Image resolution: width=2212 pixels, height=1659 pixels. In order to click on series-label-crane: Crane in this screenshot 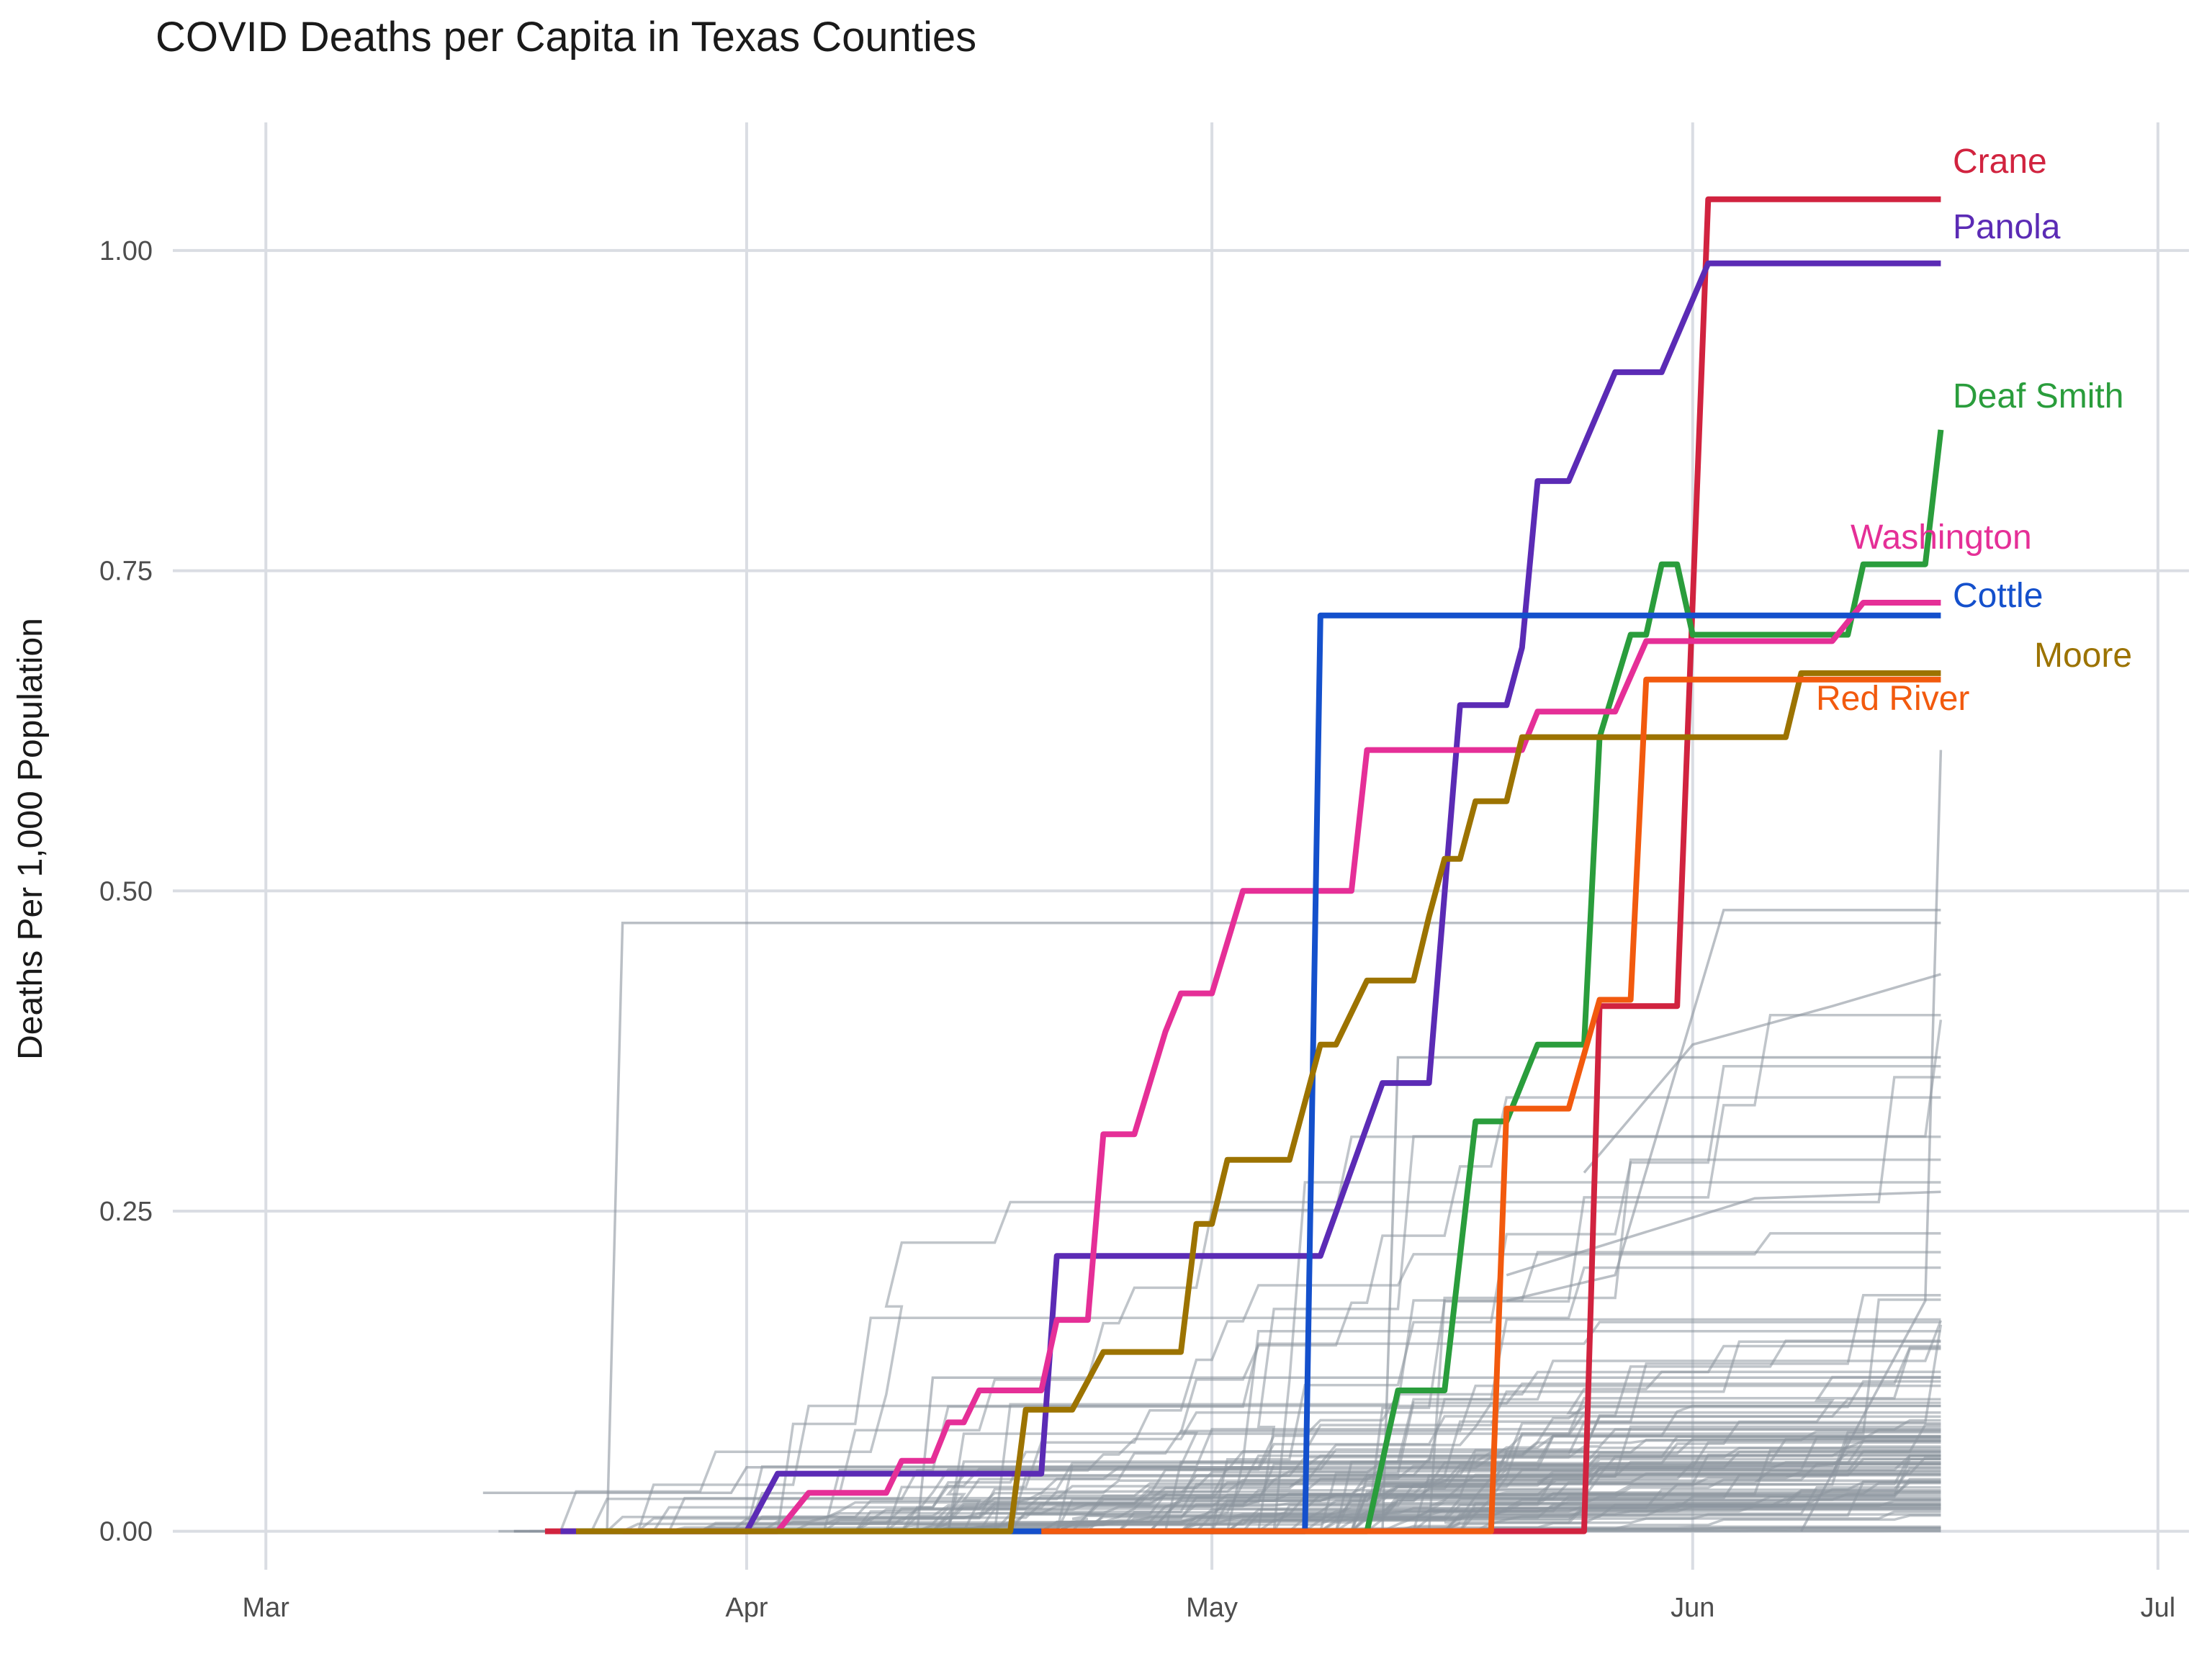, I will do `click(2000, 162)`.